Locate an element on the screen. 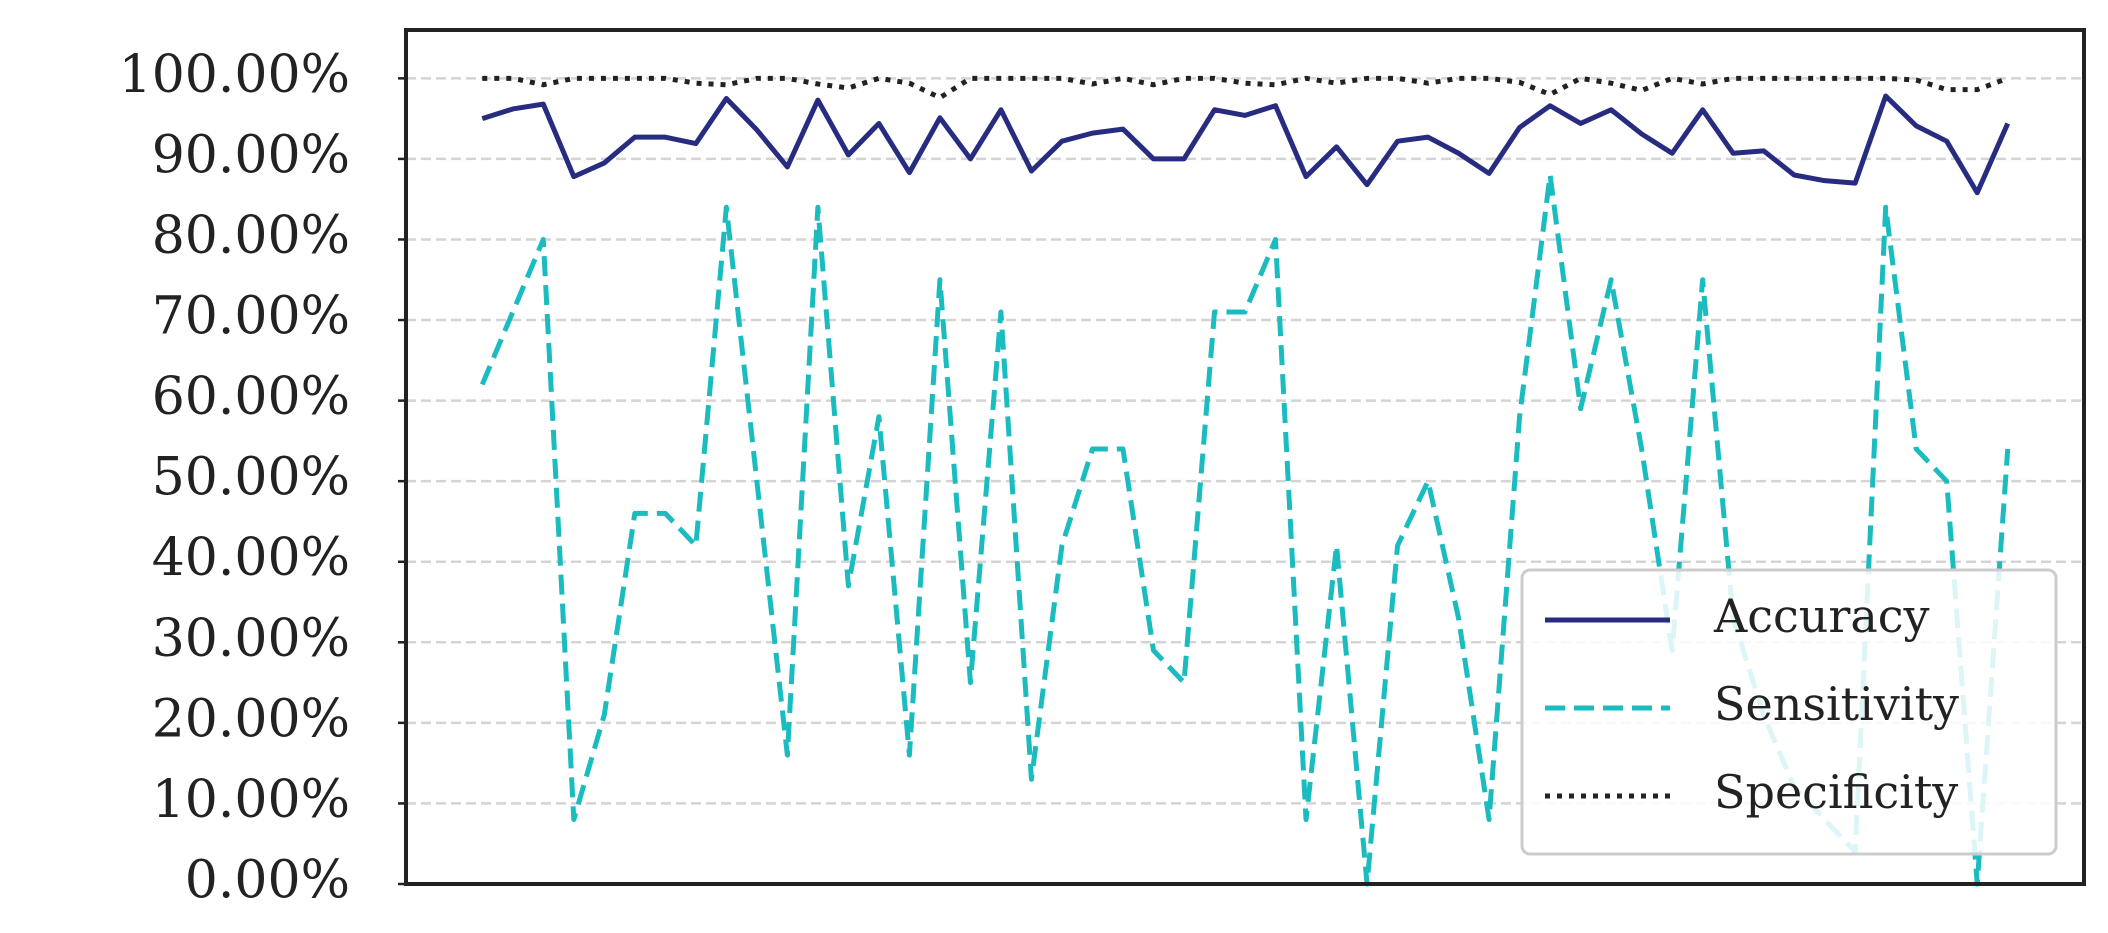 The height and width of the screenshot is (933, 2108). legend-label: Specificity is located at coordinates (1836, 792).